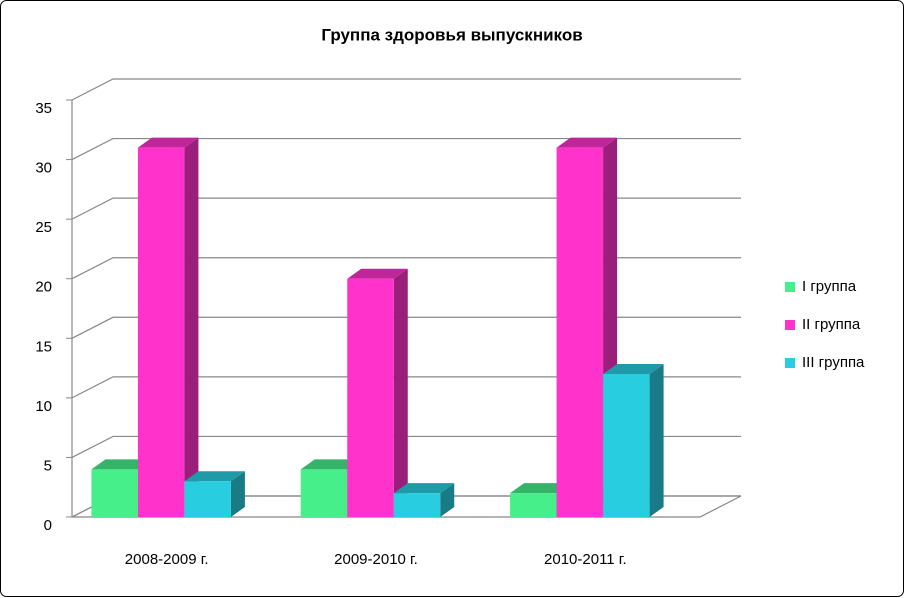 This screenshot has height=598, width=905. Describe the element at coordinates (585, 559) in the screenshot. I see `x-tick-label: 2010-2011 г.` at that location.